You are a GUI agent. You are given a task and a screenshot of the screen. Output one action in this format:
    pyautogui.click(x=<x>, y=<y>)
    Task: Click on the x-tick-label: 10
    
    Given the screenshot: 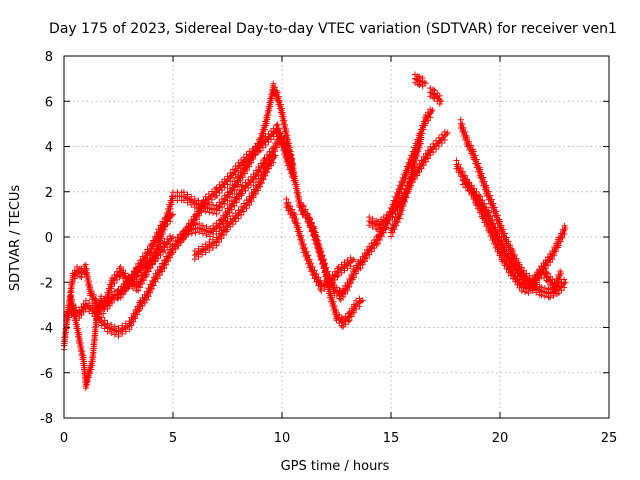 What is the action you would take?
    pyautogui.click(x=282, y=438)
    